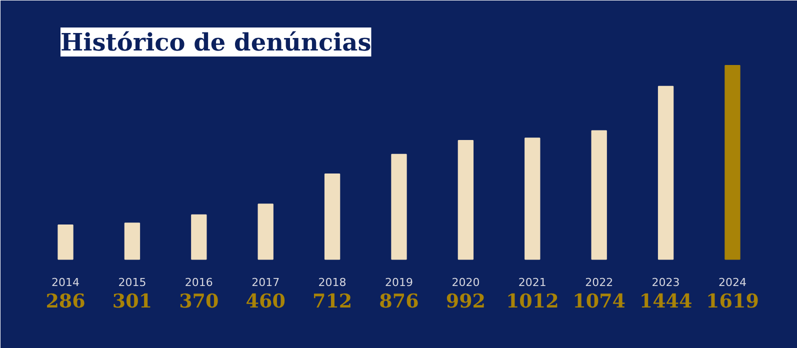  What do you see at coordinates (532, 301) in the screenshot?
I see `data-label: 1012` at bounding box center [532, 301].